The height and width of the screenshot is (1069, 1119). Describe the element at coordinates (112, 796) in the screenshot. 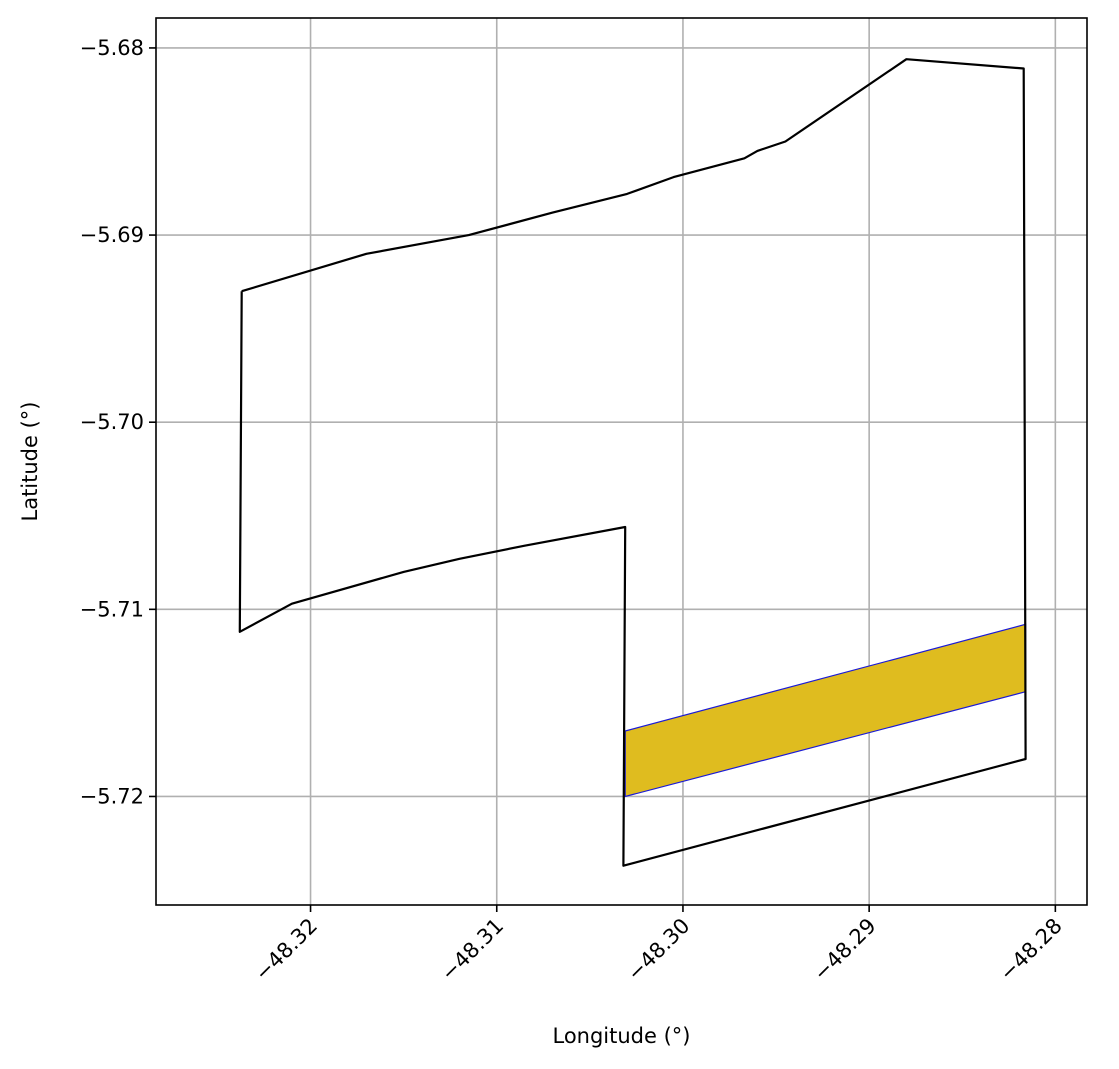

I see `y-tick-label: −5.72` at that location.